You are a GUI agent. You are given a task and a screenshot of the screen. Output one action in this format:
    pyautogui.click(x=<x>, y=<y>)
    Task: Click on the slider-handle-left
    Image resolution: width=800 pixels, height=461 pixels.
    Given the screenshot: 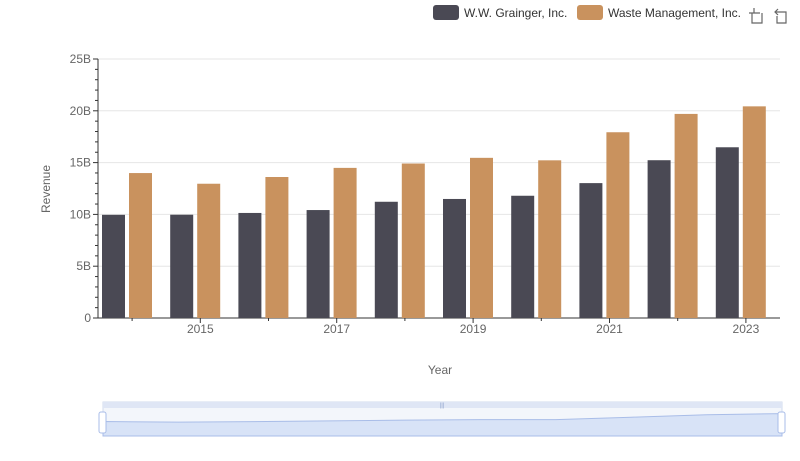 What is the action you would take?
    pyautogui.click(x=102, y=422)
    